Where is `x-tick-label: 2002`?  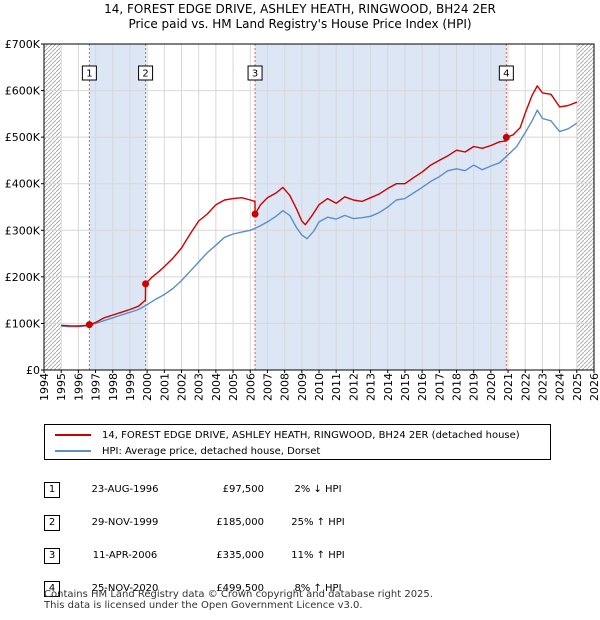
x-tick-label: 2002 is located at coordinates (182, 387).